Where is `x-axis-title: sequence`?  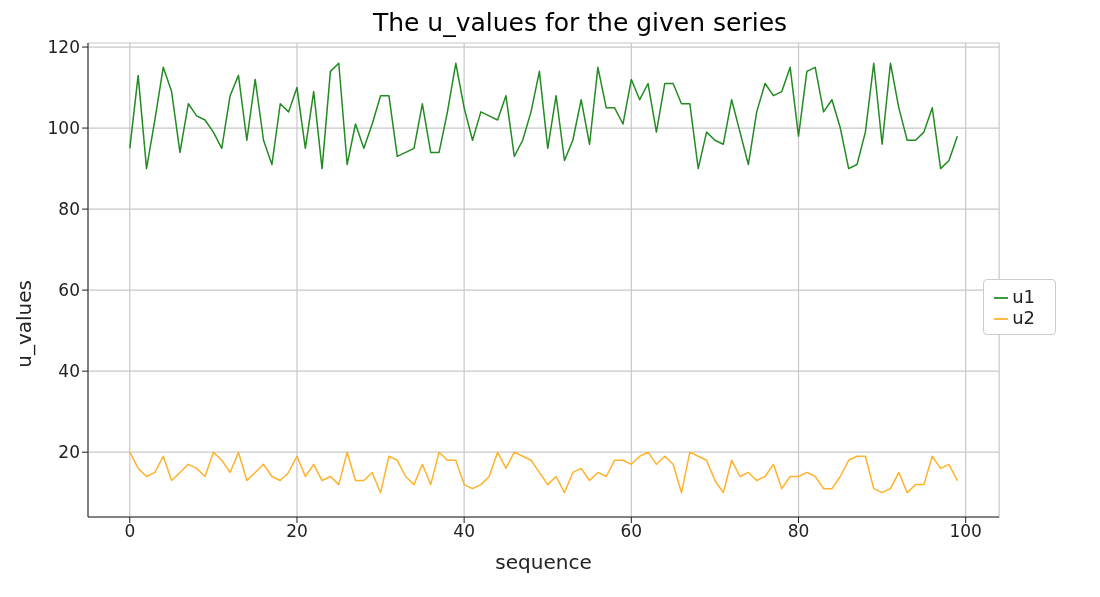 x-axis-title: sequence is located at coordinates (543, 562).